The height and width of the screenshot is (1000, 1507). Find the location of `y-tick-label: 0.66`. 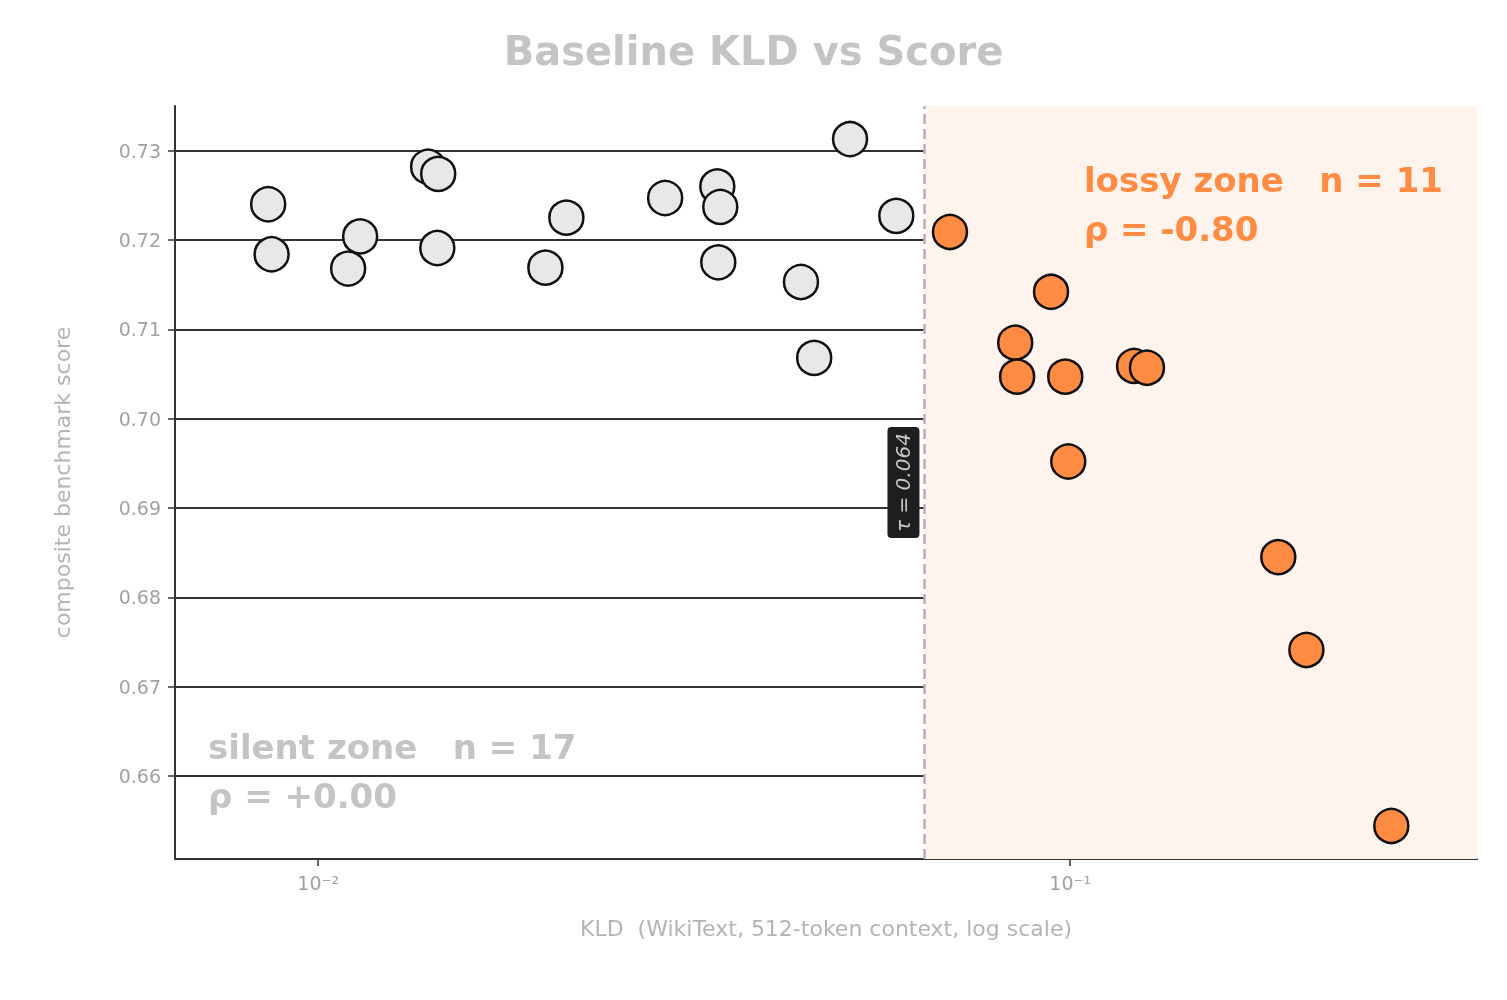

y-tick-label: 0.66 is located at coordinates (139, 775).